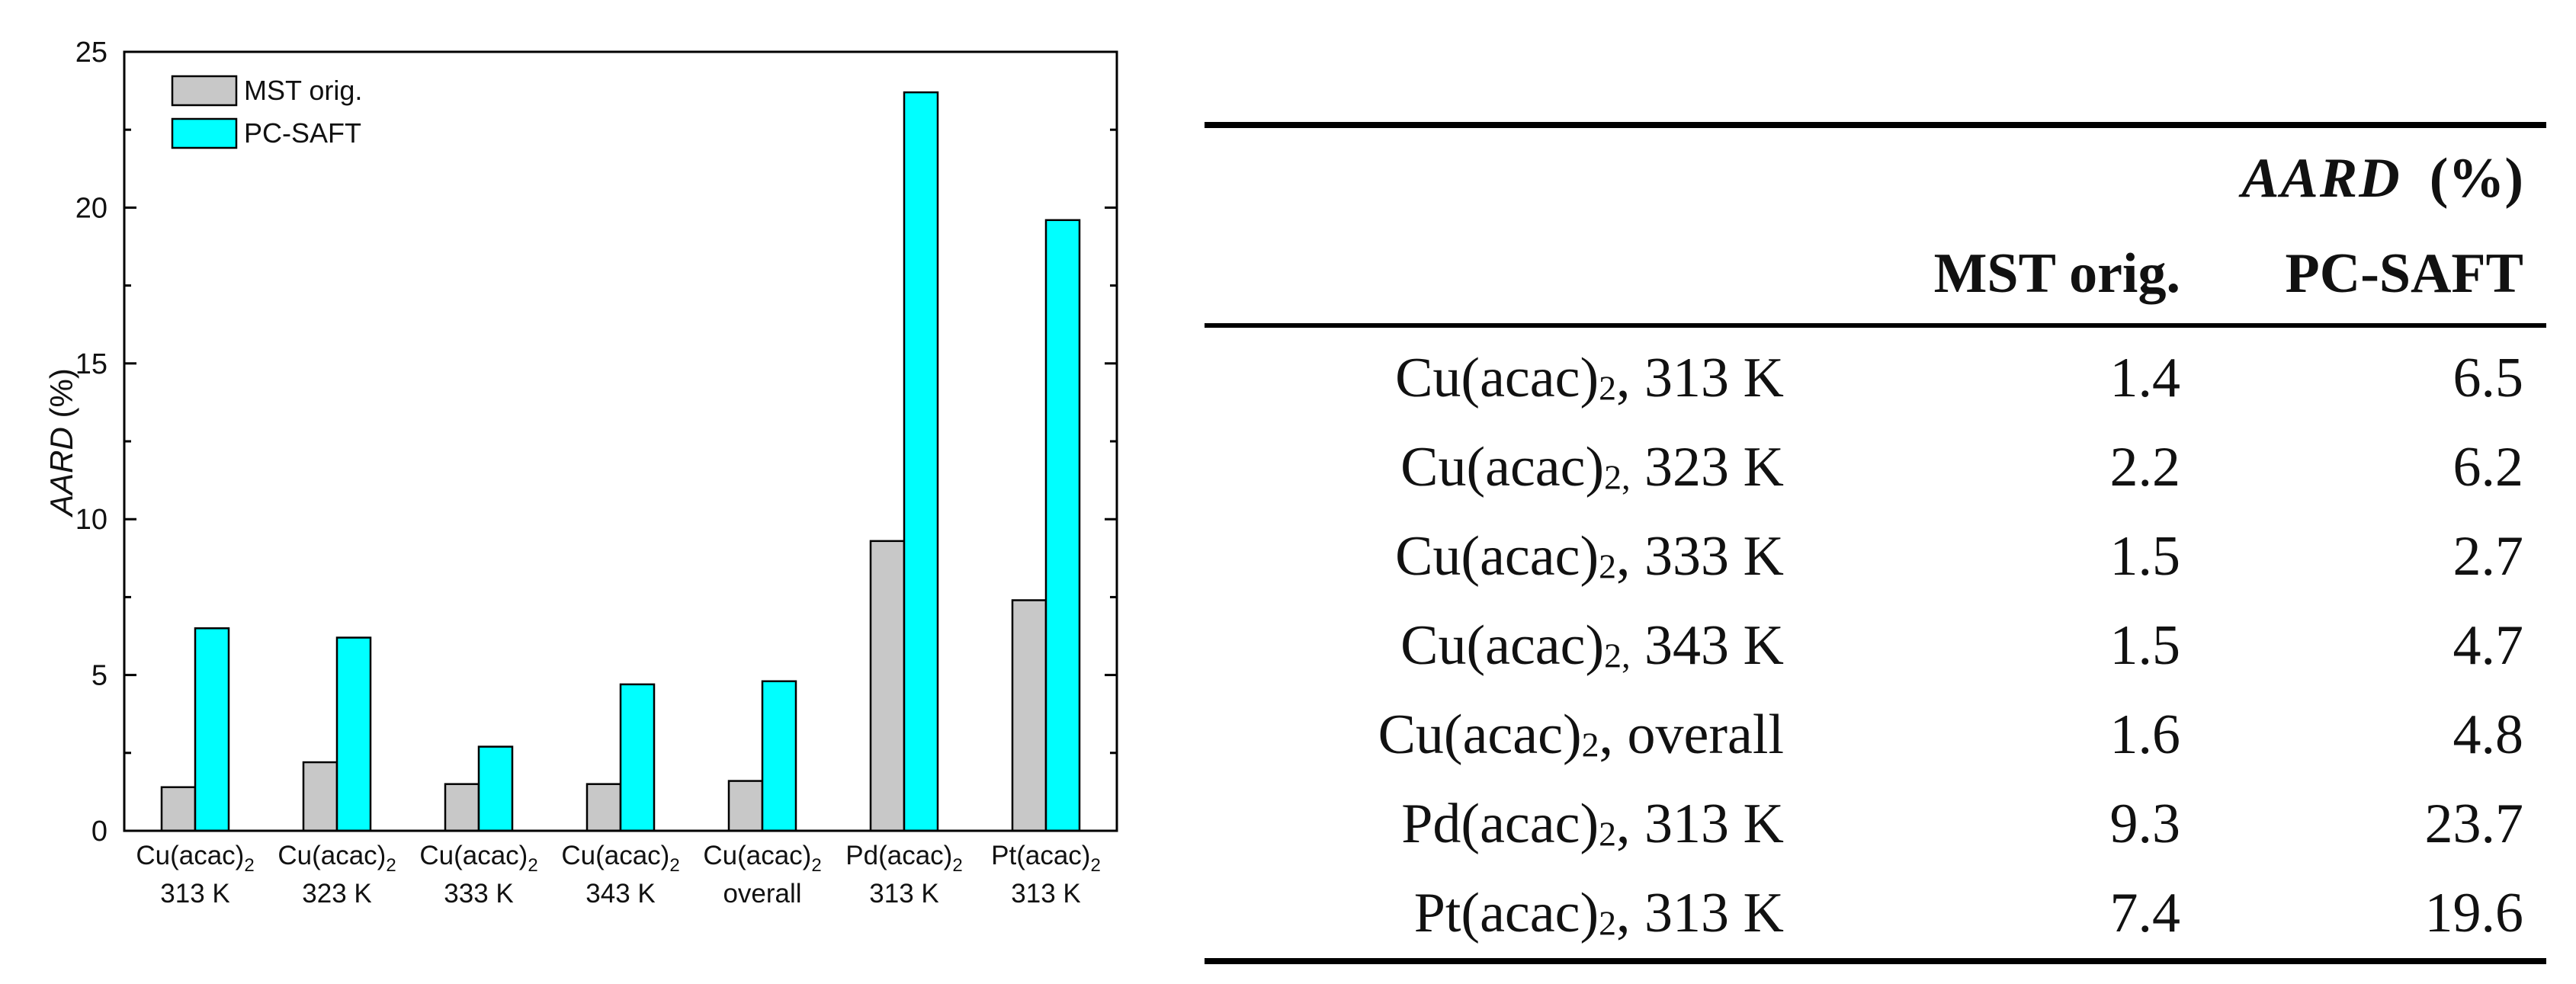 Image resolution: width=2576 pixels, height=984 pixels. What do you see at coordinates (1875, 825) in the screenshot?
I see `table-row: Pd(acac)2, 313 K 9.3 23.7` at bounding box center [1875, 825].